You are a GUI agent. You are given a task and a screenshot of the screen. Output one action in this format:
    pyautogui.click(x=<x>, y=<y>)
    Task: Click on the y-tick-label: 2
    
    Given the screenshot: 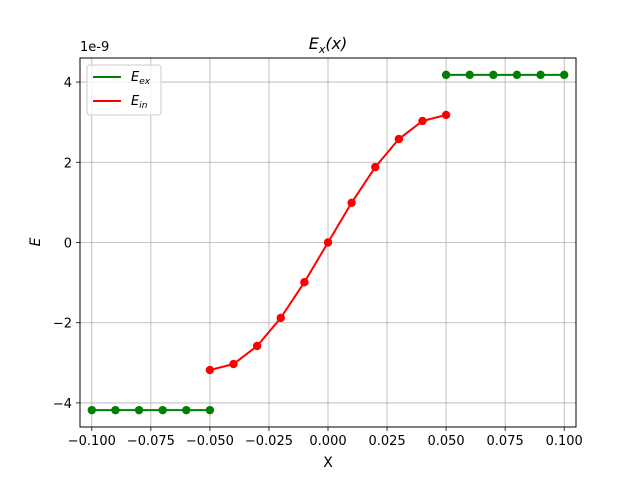 What is the action you would take?
    pyautogui.click(x=68, y=163)
    